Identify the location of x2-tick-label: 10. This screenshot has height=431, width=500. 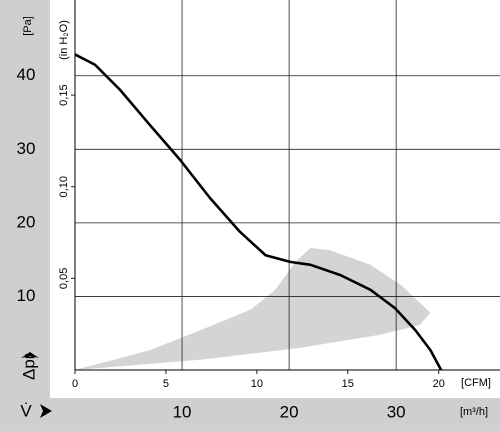
(257, 384).